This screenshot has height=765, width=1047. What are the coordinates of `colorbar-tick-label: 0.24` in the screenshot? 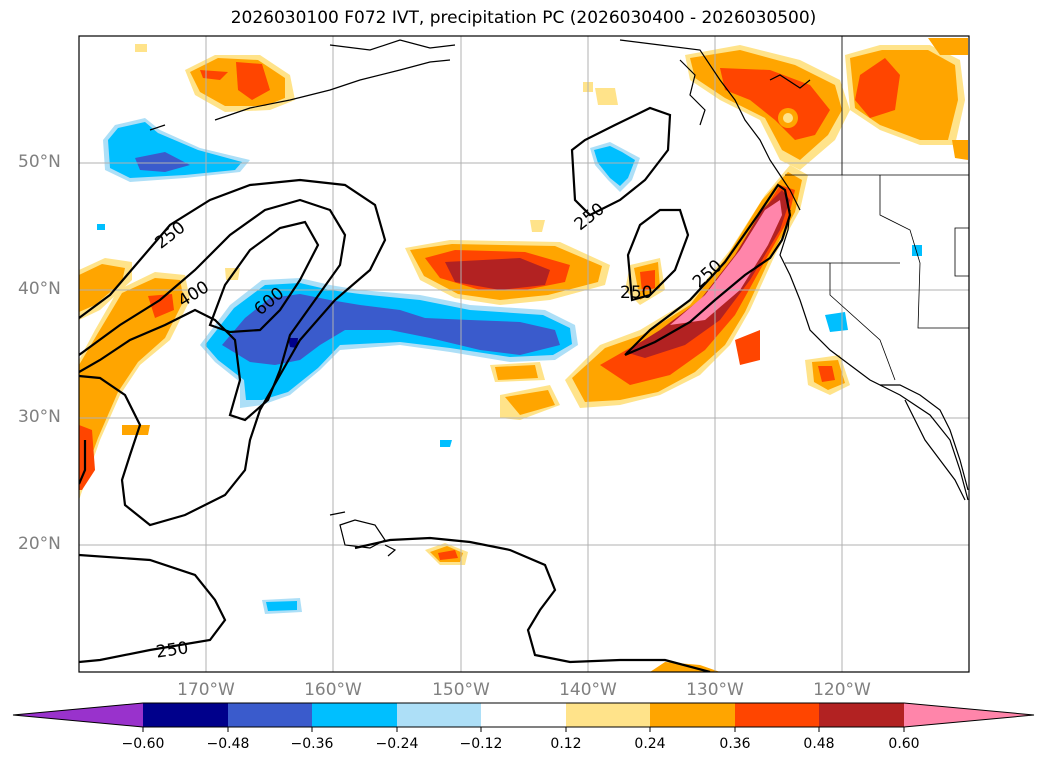 It's located at (650, 744).